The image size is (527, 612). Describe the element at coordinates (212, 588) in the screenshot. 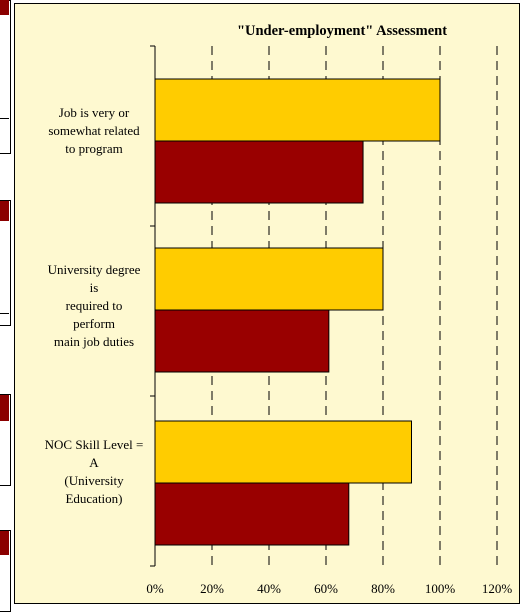

I see `x-tick-label: 20%` at that location.